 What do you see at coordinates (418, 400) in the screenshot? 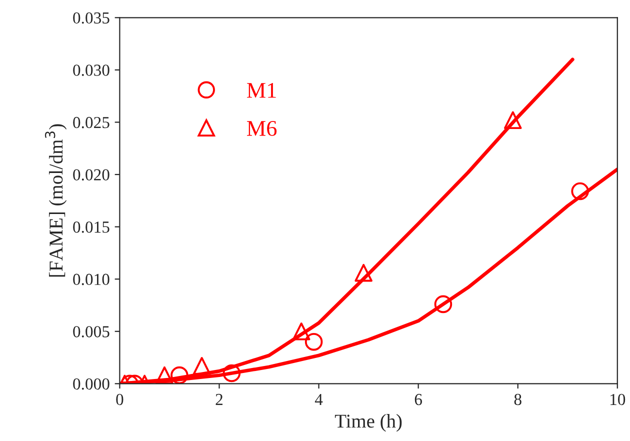
I see `x-tick-label: 6` at bounding box center [418, 400].